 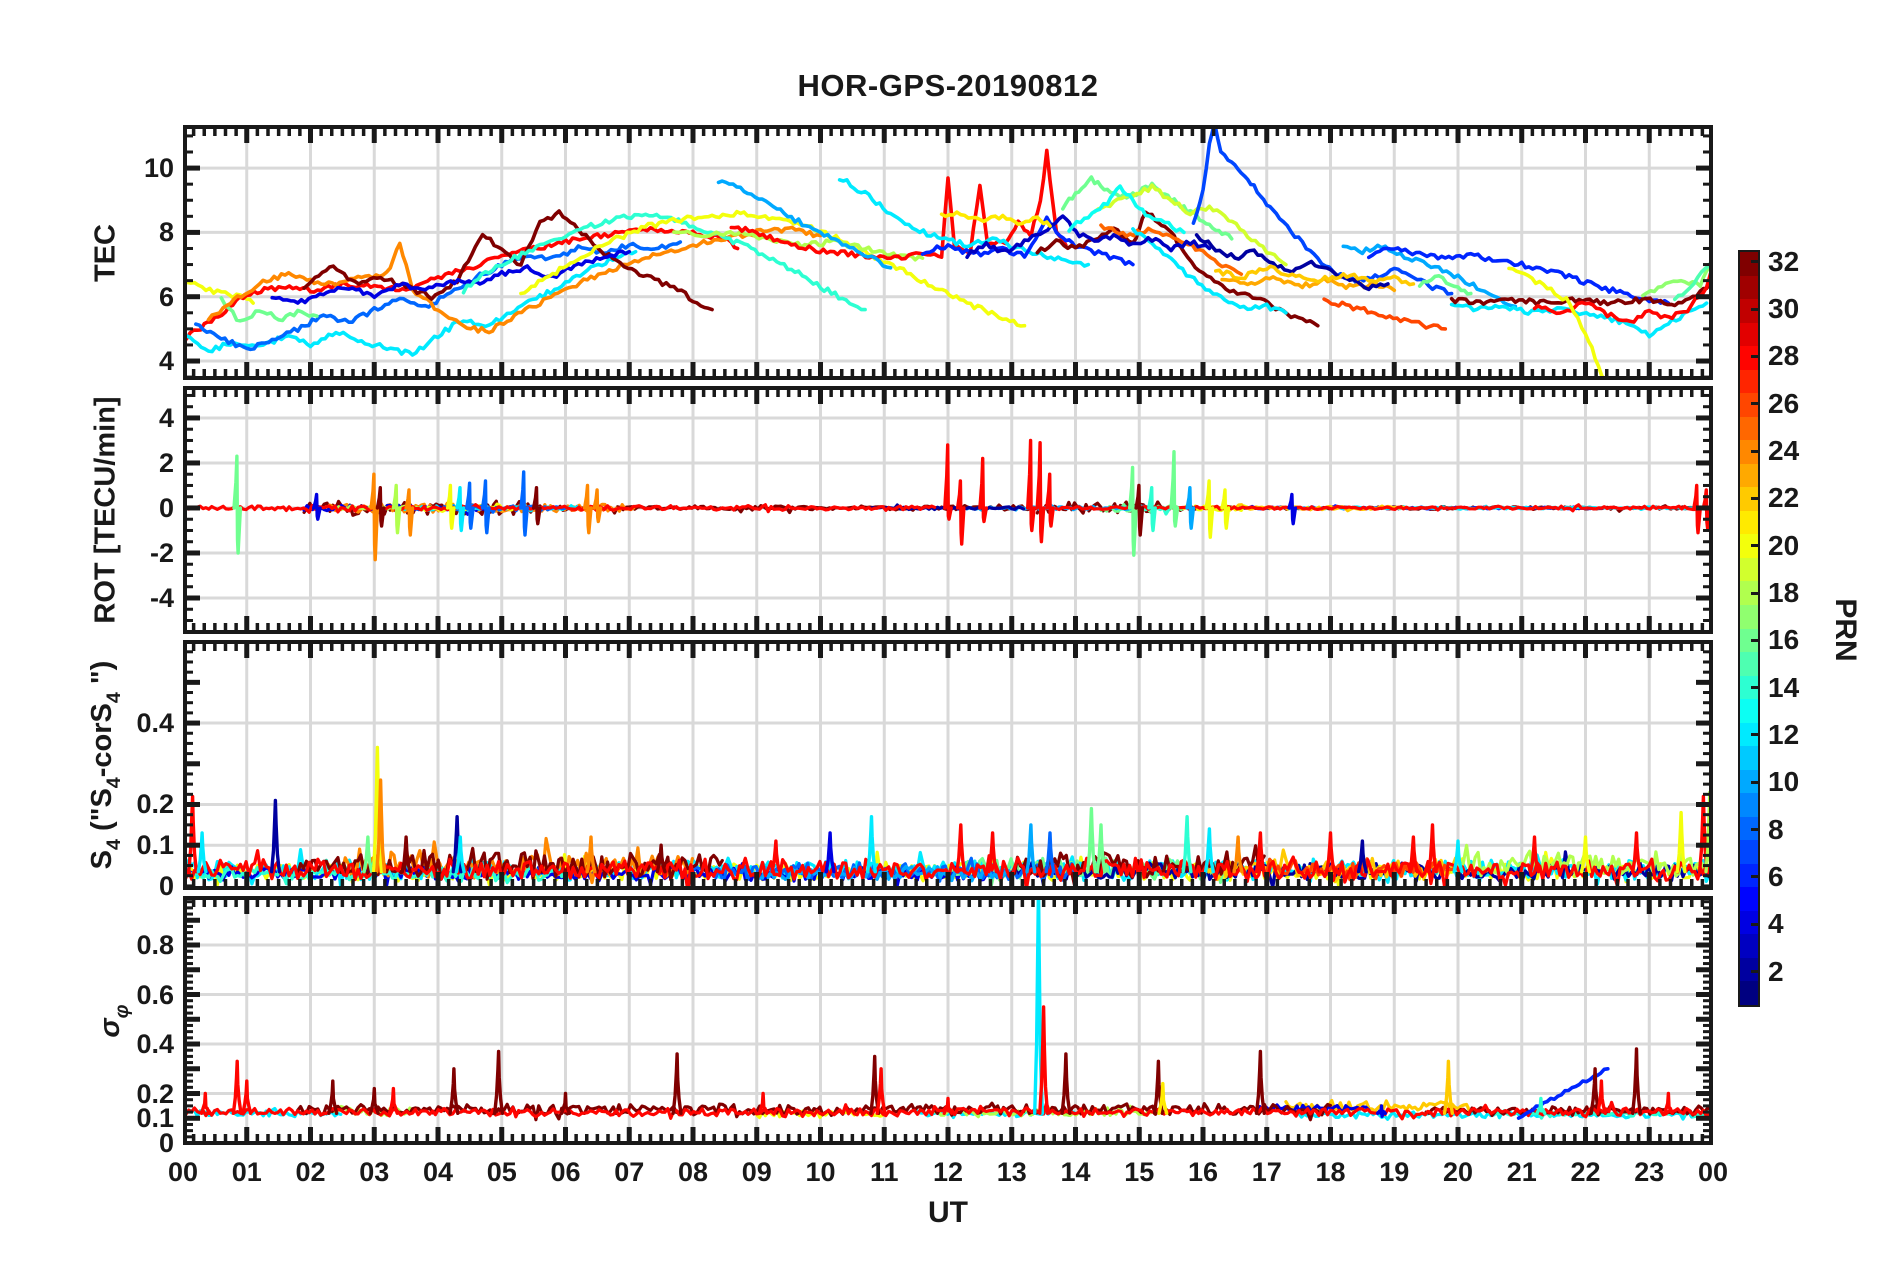 I want to click on colorbar-tick-label: 28, so click(x=1784, y=356).